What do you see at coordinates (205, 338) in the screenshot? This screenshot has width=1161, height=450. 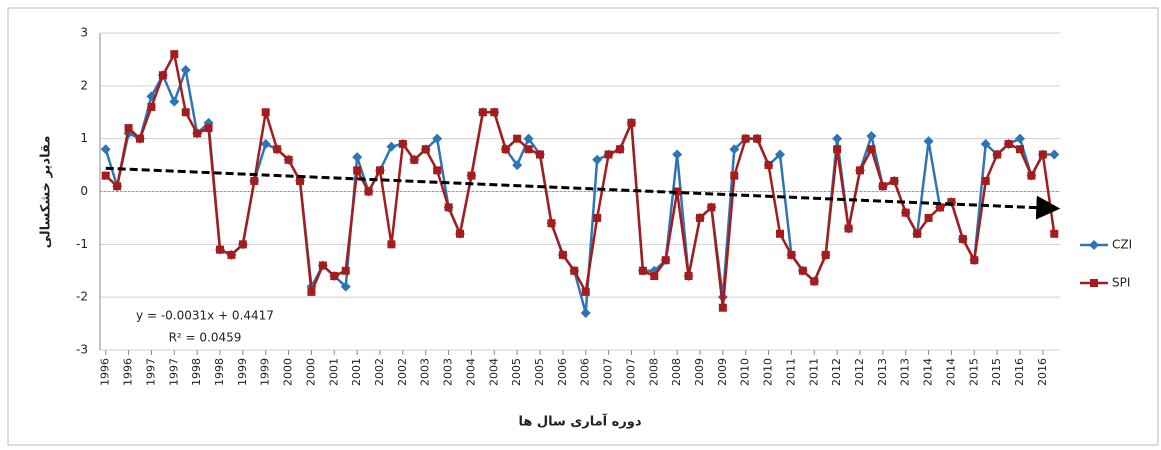 I see `annotation: R² = 0.0459` at bounding box center [205, 338].